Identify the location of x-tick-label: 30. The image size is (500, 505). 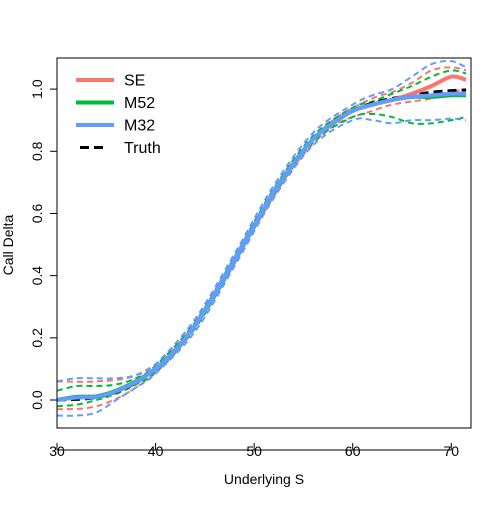
(57, 451).